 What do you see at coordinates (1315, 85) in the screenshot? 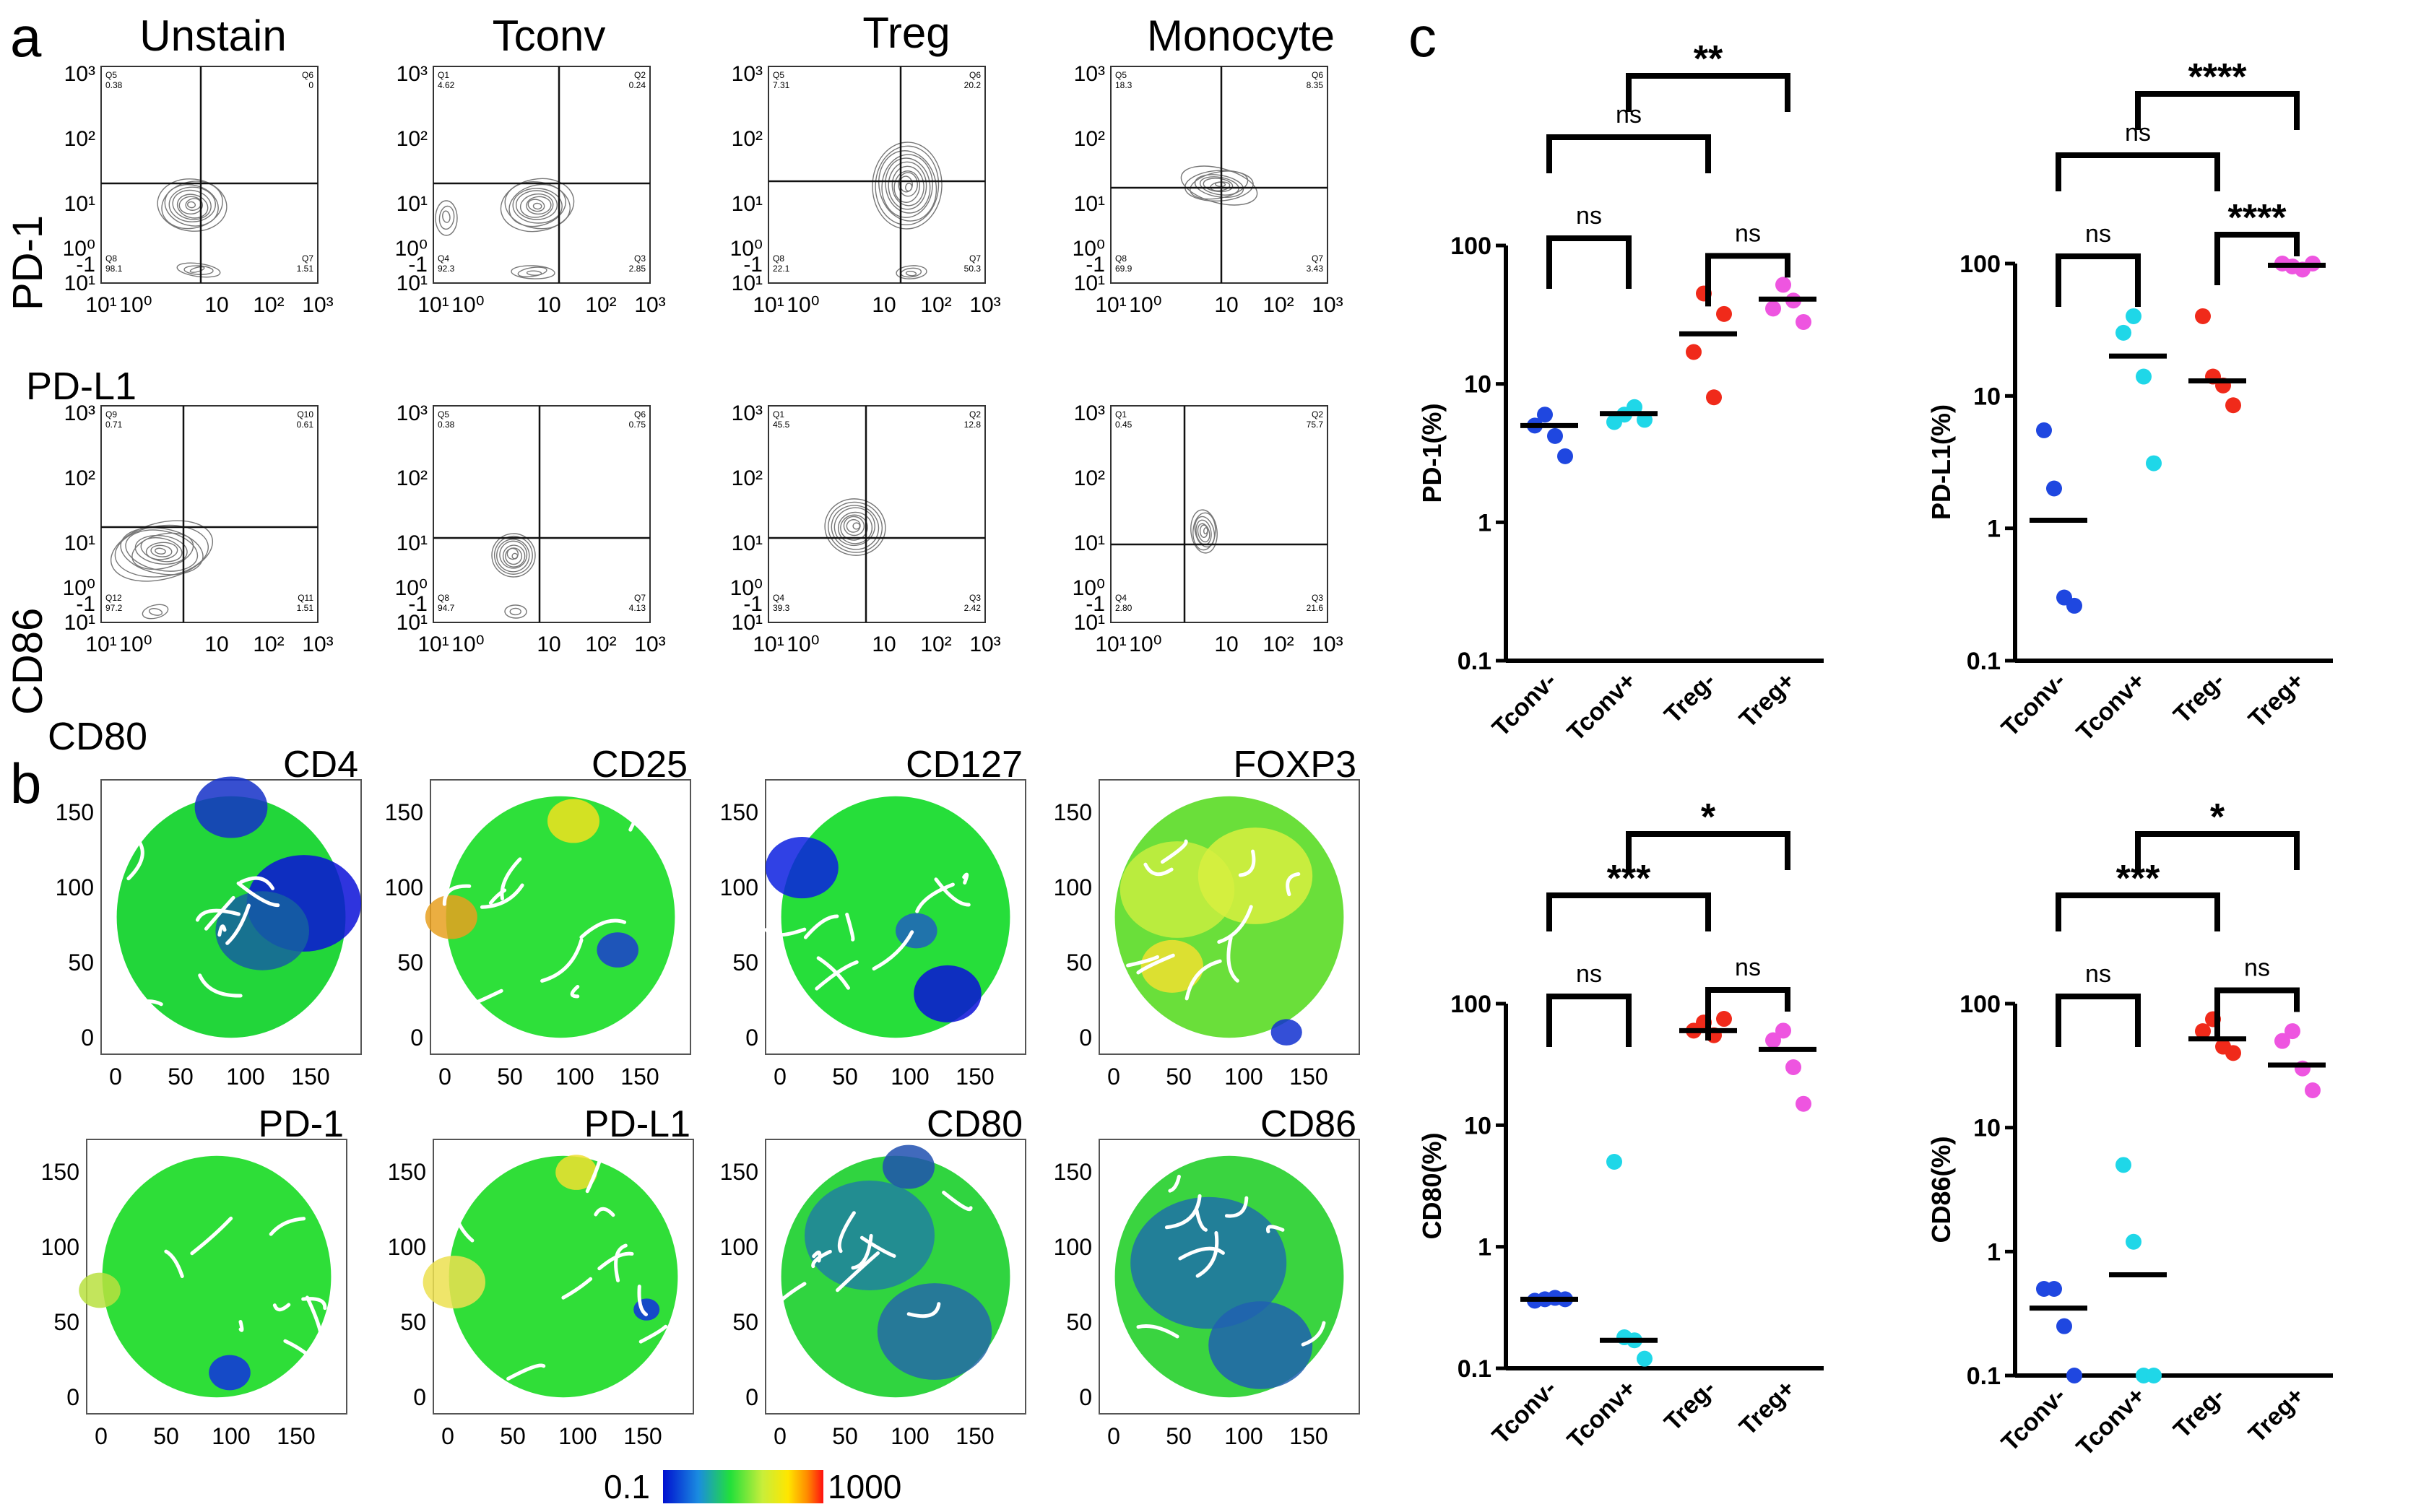
I see `quadrant-value-ur: 8.35` at bounding box center [1315, 85].